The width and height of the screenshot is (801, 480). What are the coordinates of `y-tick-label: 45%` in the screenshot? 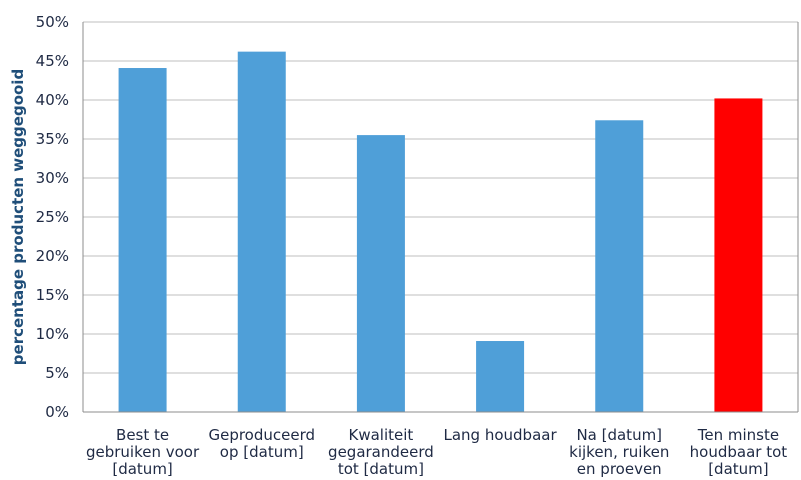 It's located at (52, 61).